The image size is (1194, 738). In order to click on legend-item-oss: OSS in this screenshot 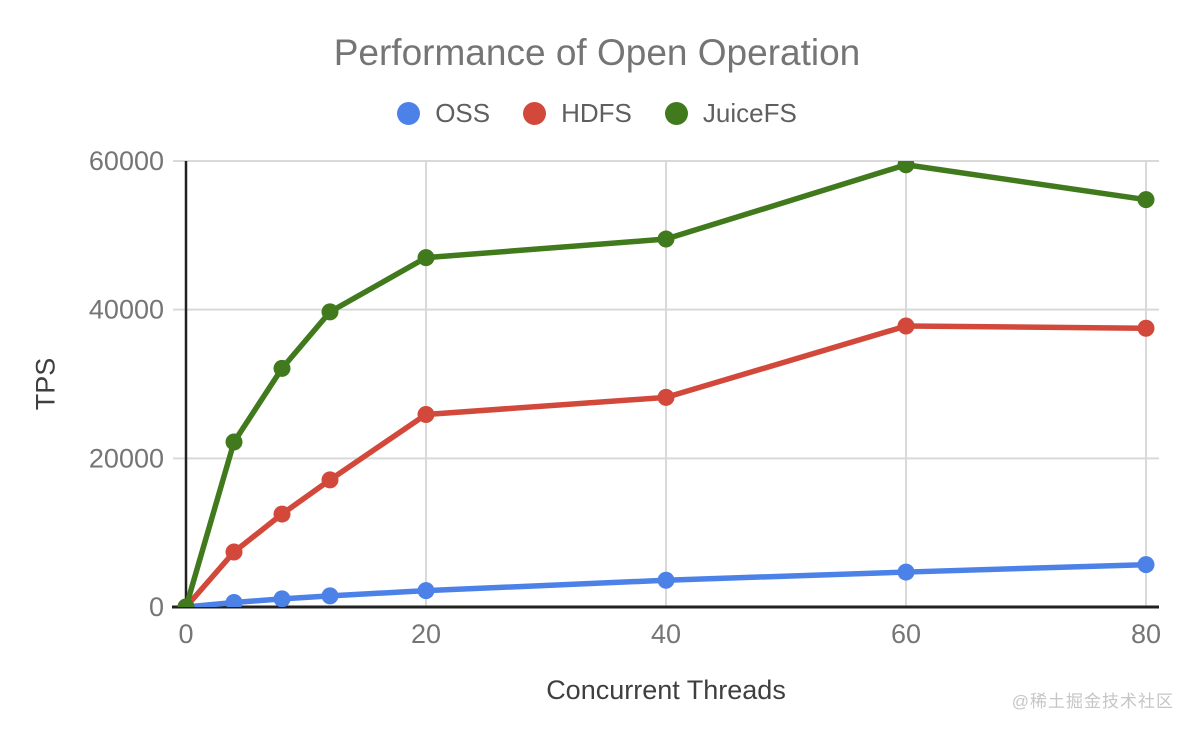, I will do `click(443, 113)`.